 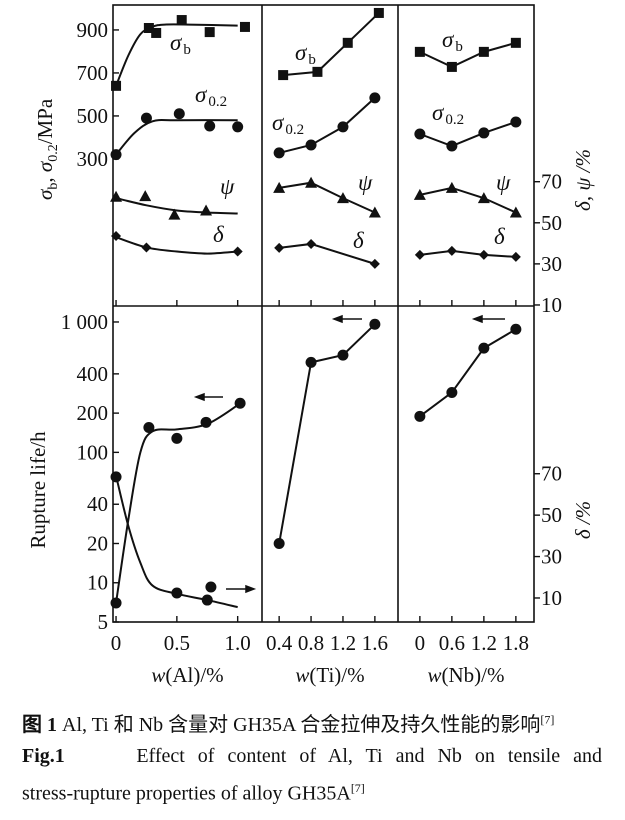 I want to click on y-tick-label: 1 000, so click(x=84, y=322).